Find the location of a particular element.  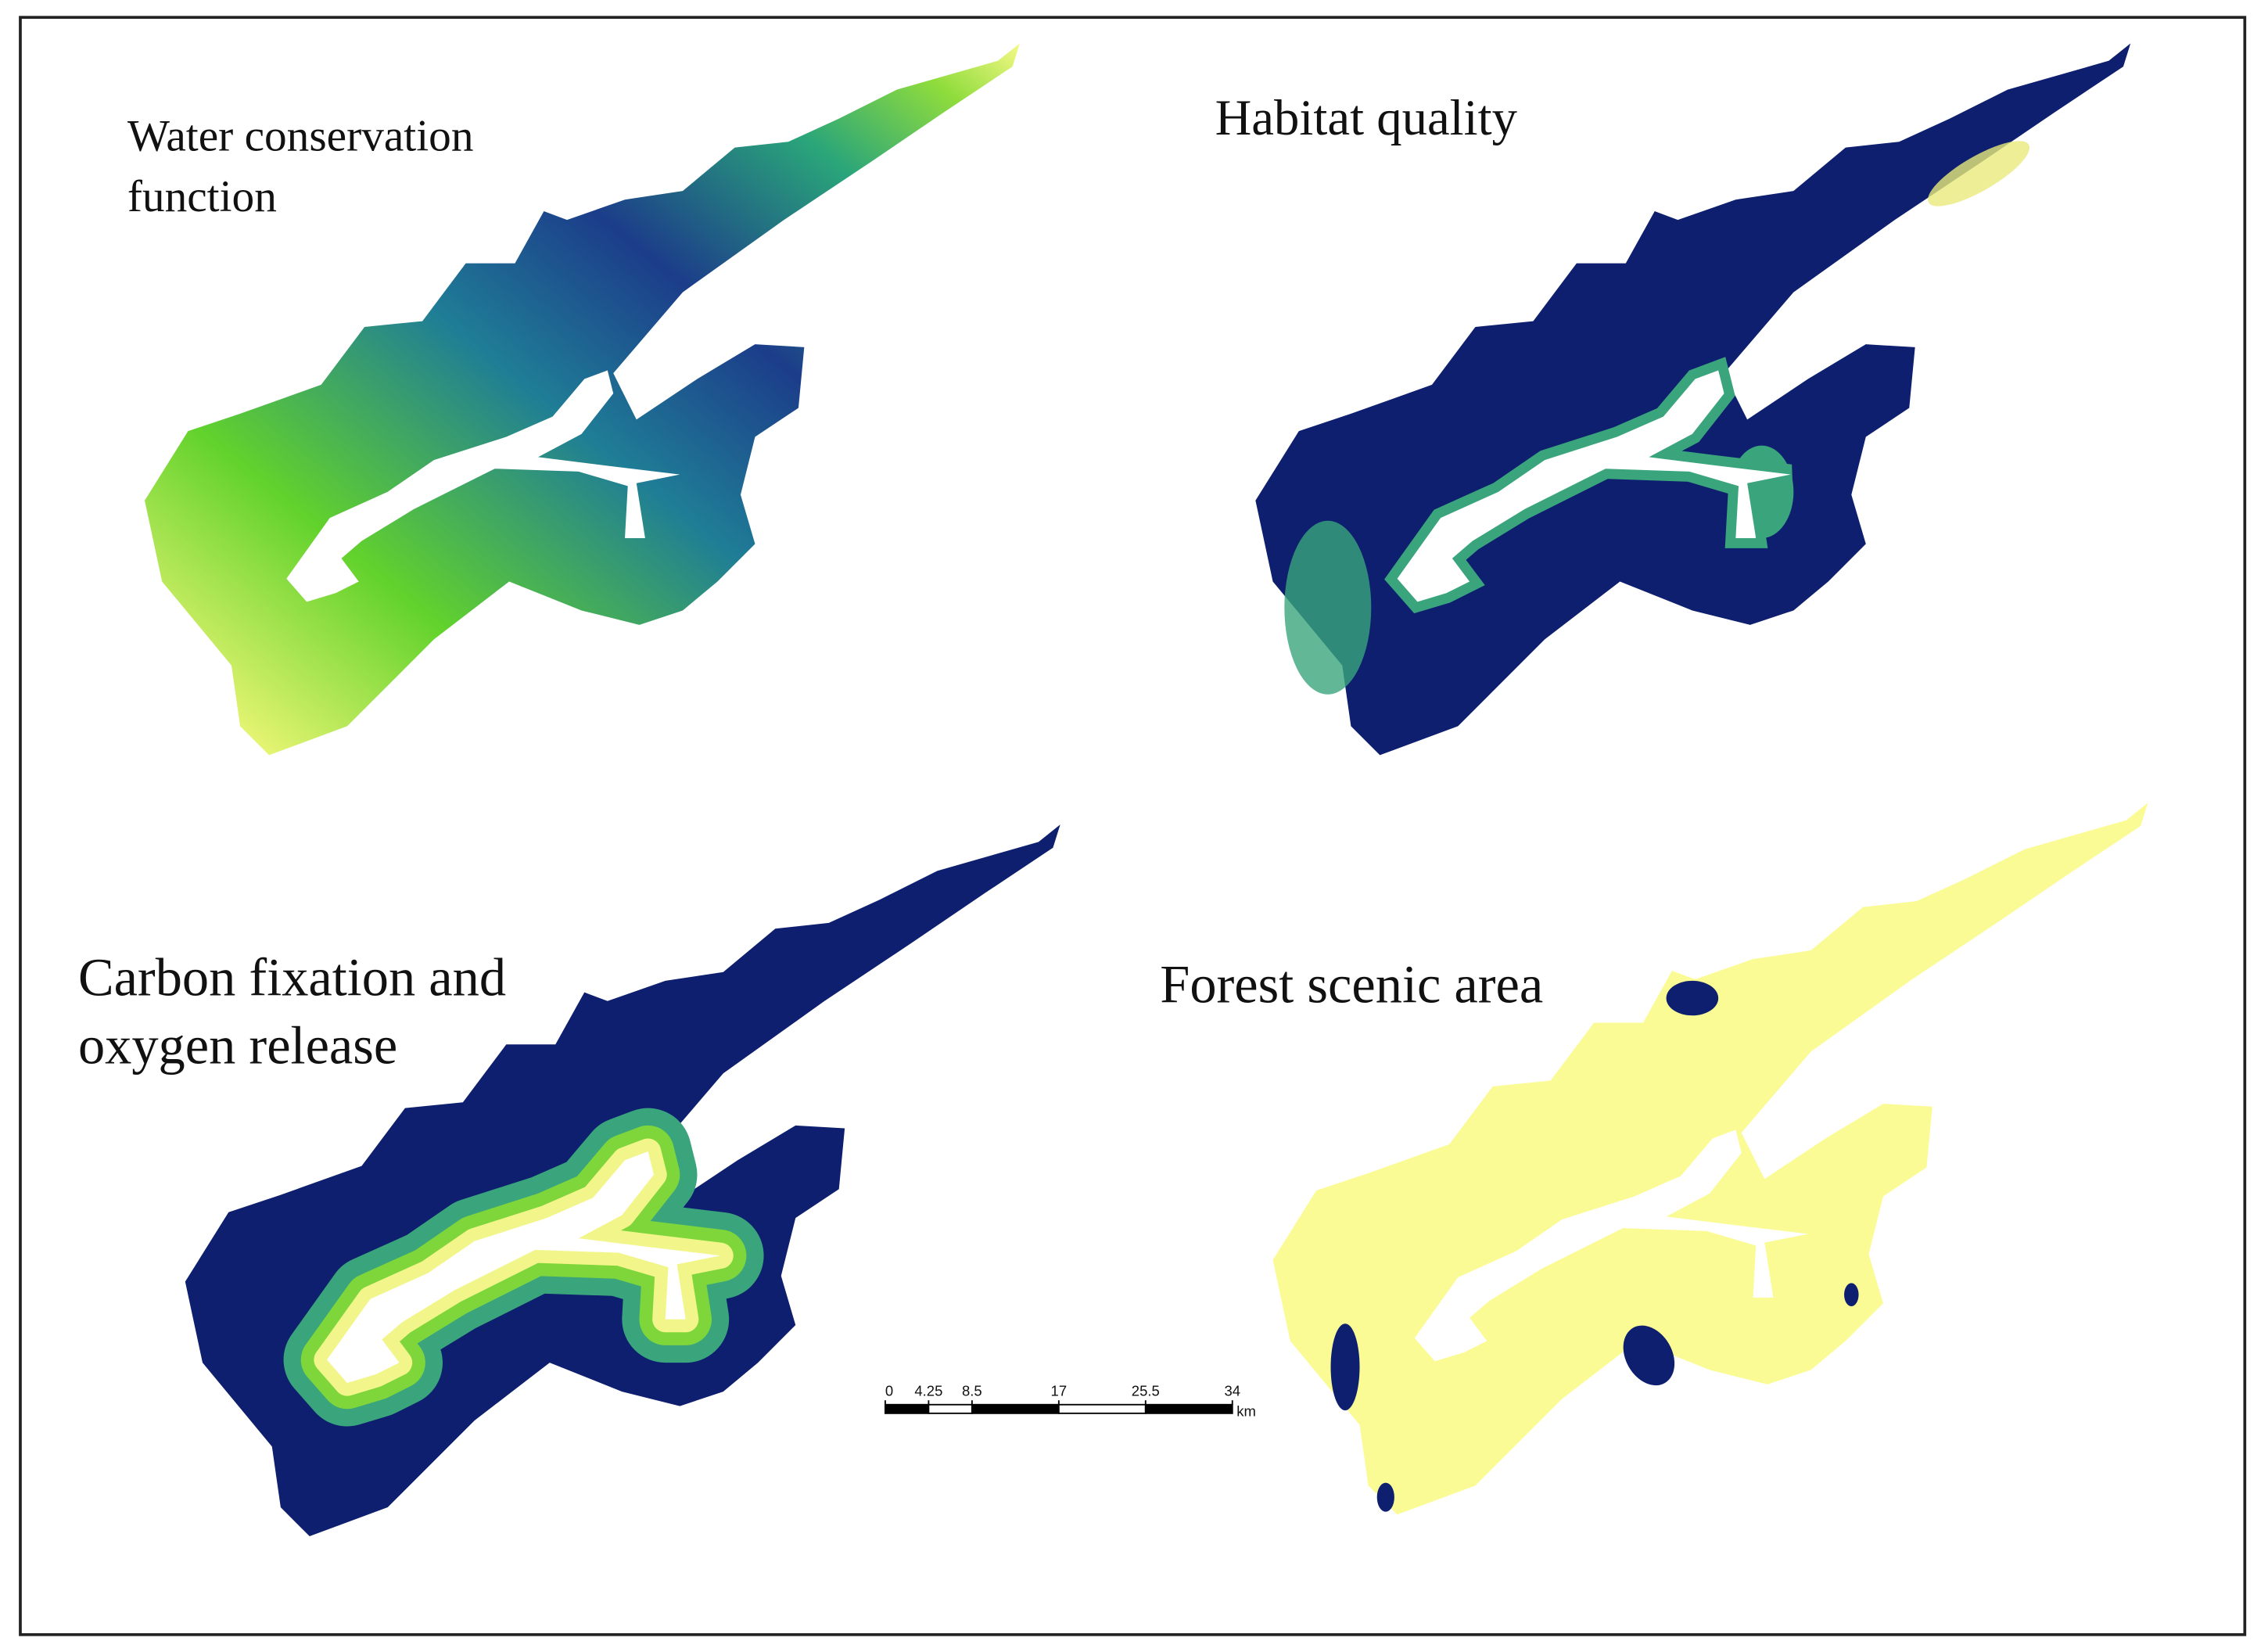

panel-title: Forest scenic area is located at coordinates (1352, 985).